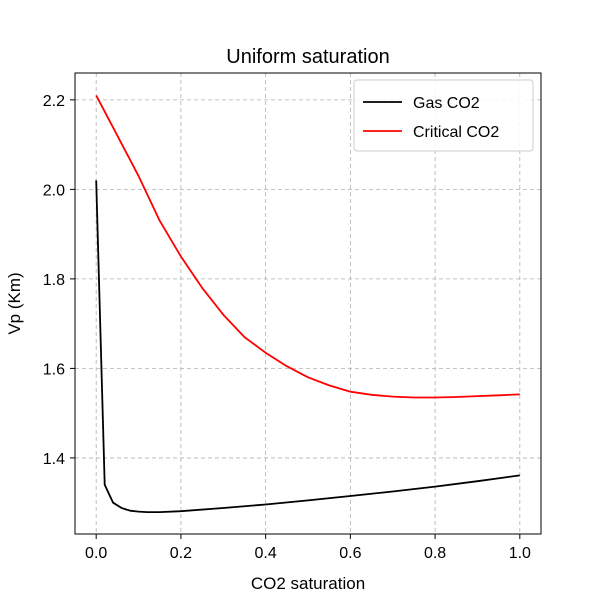  Describe the element at coordinates (54, 280) in the screenshot. I see `y-tick-label: 1.8` at that location.